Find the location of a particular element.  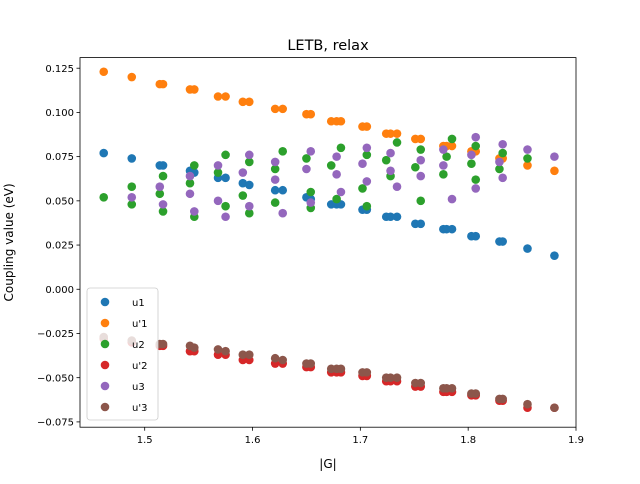

x-axis-label: |G| is located at coordinates (327, 464).